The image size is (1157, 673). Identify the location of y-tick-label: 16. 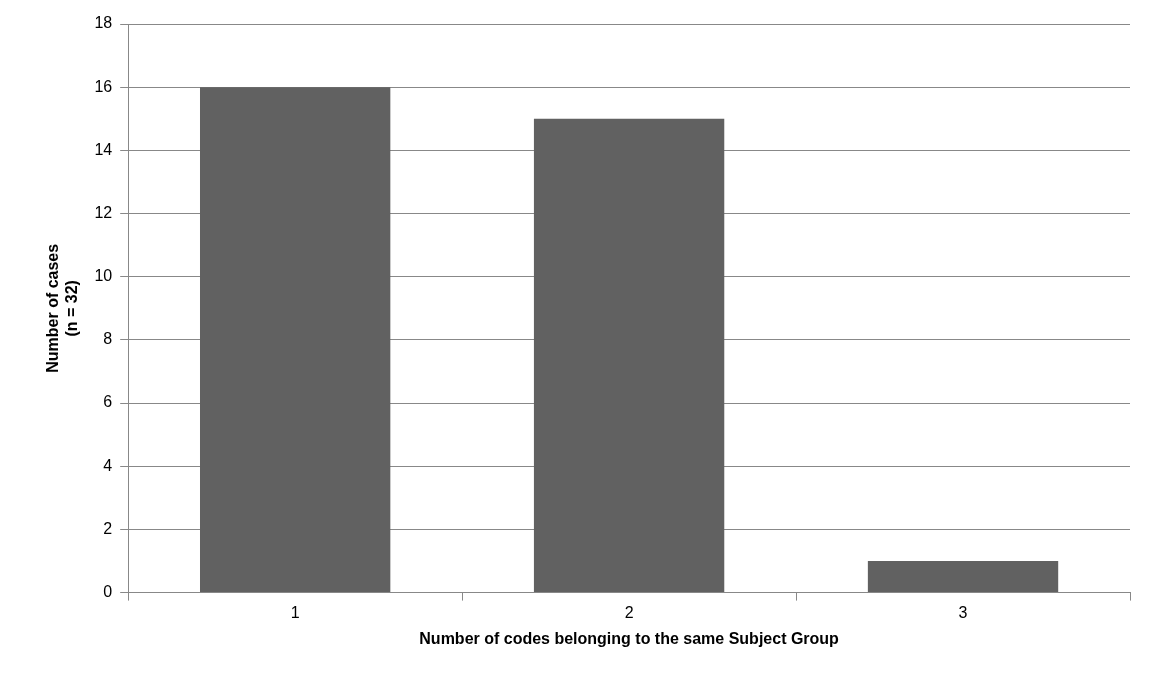
(103, 86).